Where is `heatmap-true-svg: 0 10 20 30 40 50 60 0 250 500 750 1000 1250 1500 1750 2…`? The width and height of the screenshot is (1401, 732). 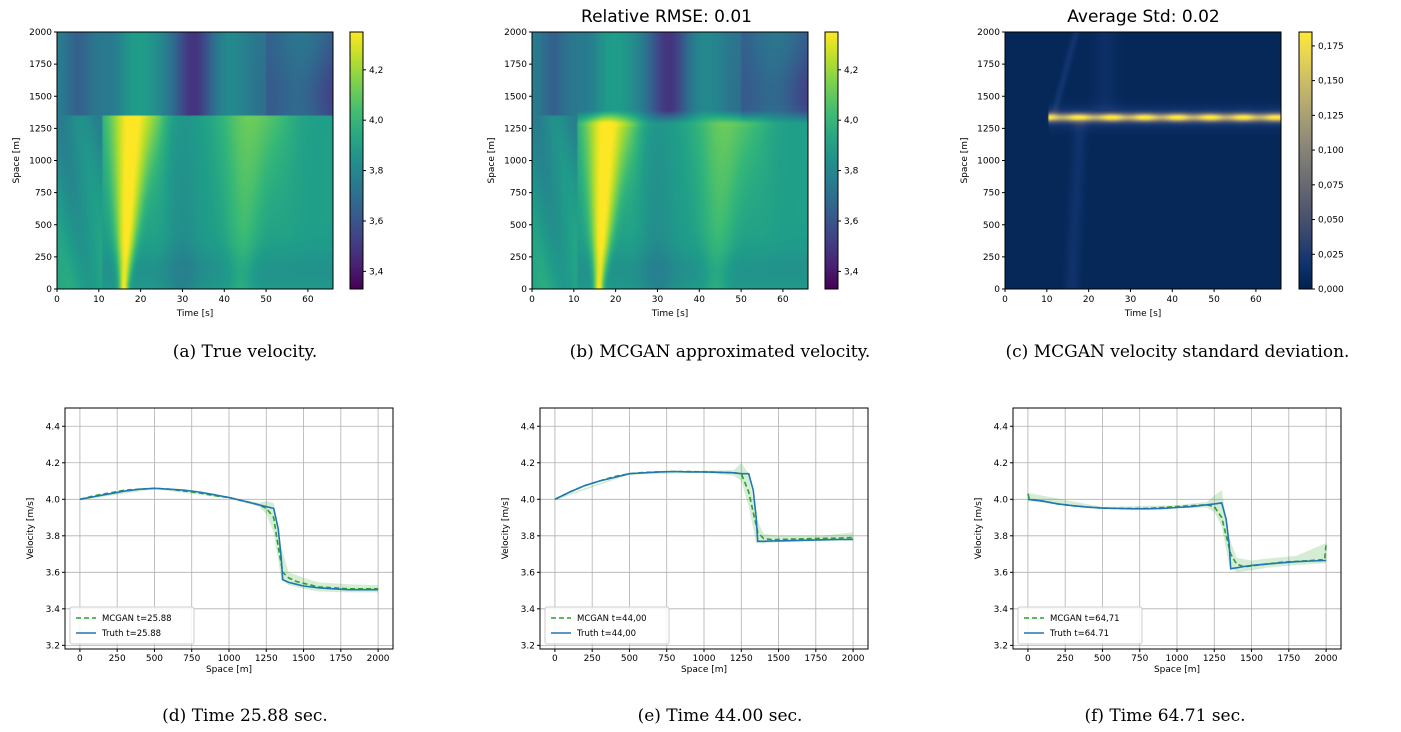 heatmap-true-svg: 0 10 20 30 40 50 60 0 250 500 750 1000 1250 1500 1750 2… is located at coordinates (198, 173).